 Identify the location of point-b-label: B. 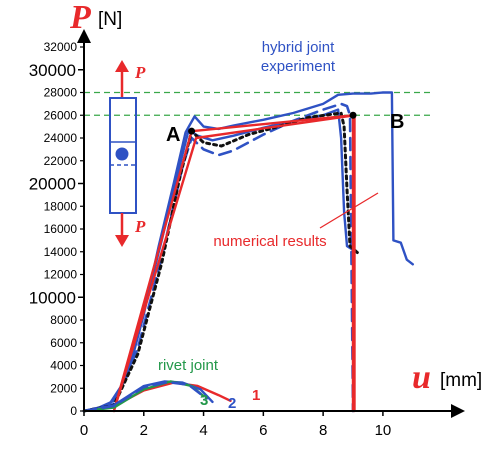
(397, 122).